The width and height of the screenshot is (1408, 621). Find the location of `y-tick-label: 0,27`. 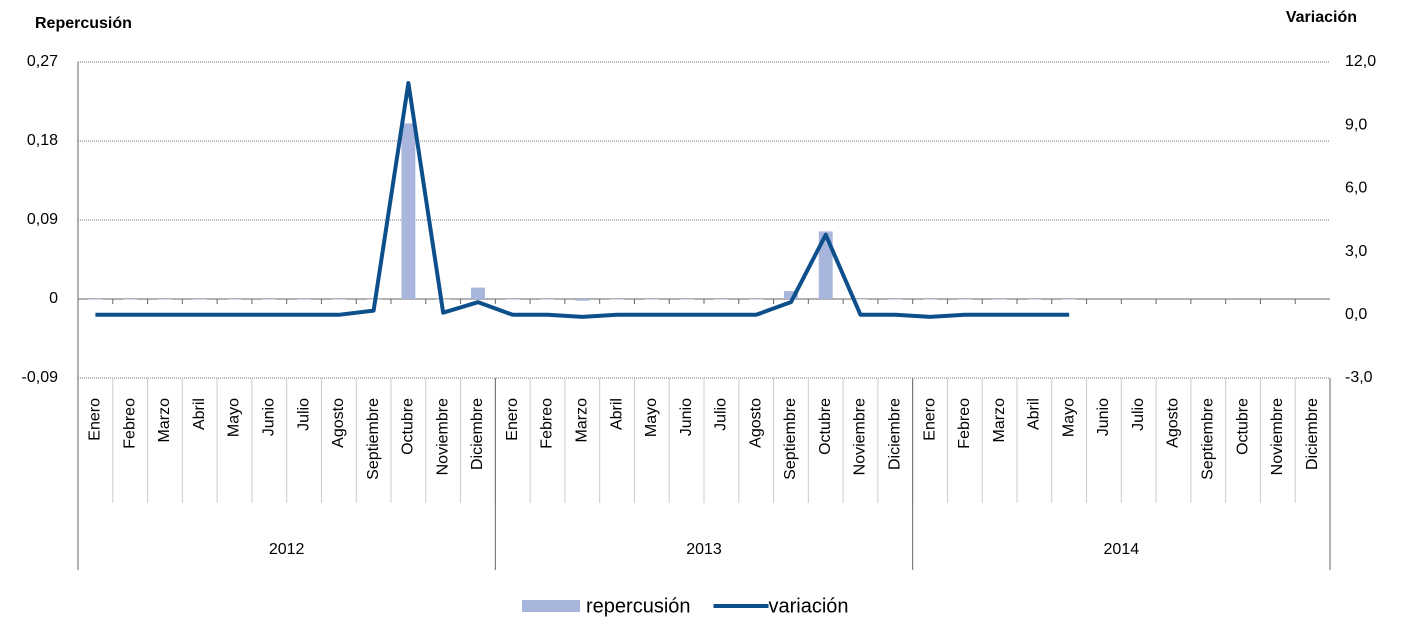

y-tick-label: 0,27 is located at coordinates (42, 61).